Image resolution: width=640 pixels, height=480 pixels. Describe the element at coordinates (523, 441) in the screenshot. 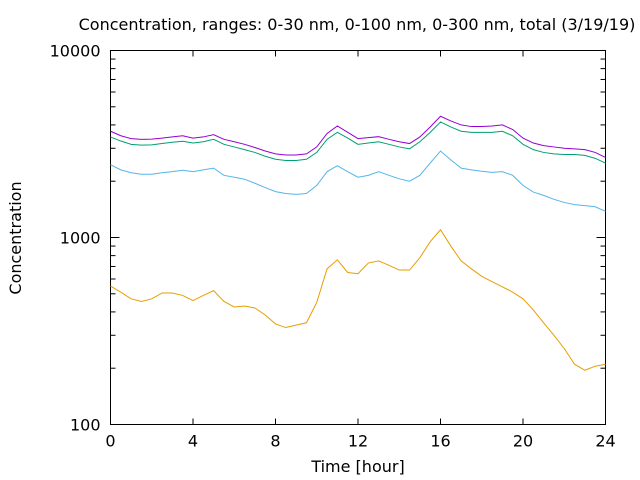

I see `x-tick-label: 20` at that location.